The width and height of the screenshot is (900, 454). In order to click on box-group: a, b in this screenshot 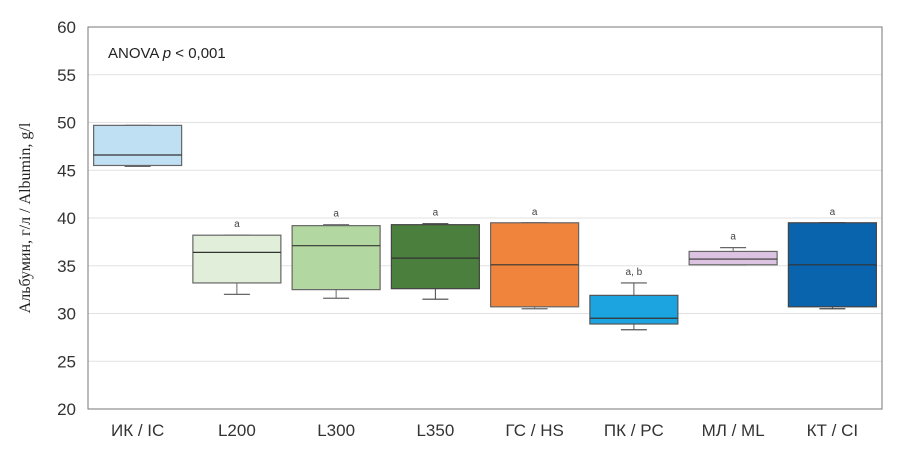, I will do `click(634, 299)`.